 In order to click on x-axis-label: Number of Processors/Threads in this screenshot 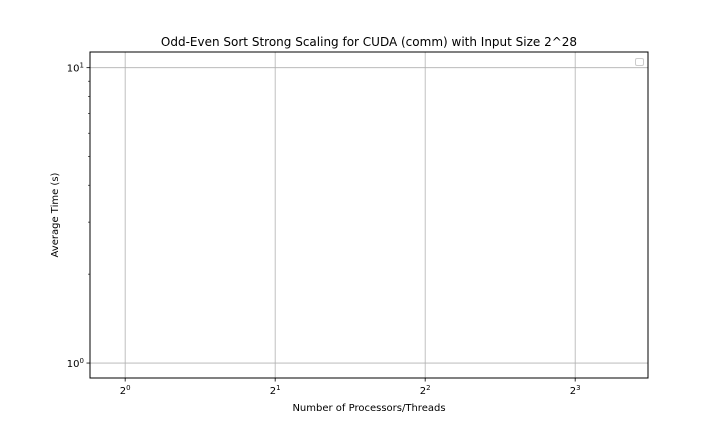, I will do `click(368, 408)`.